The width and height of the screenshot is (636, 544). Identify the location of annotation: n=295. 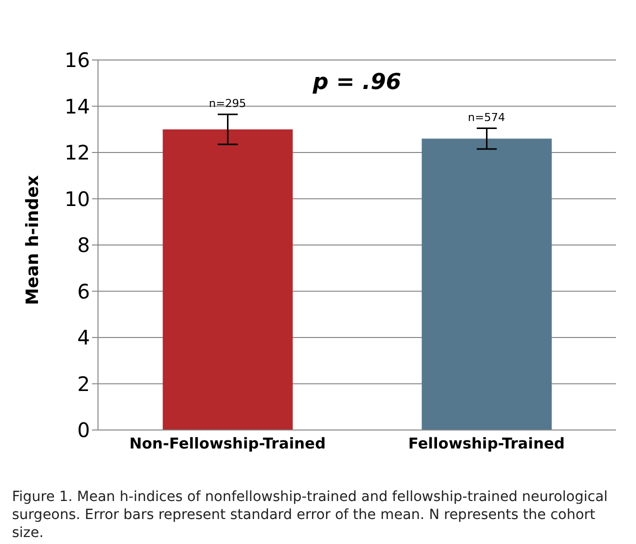
(227, 103).